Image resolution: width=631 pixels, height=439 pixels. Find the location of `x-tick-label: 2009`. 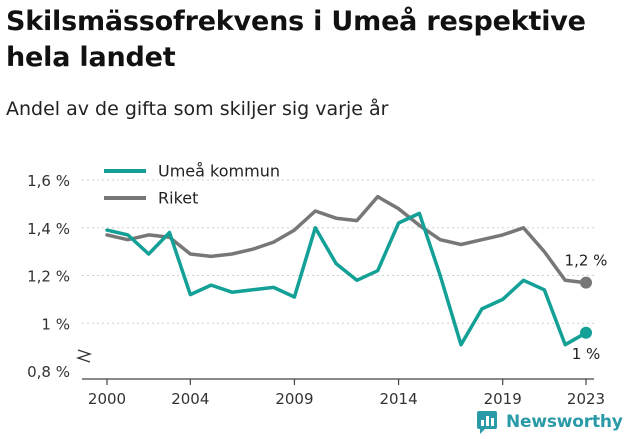

x-tick-label: 2009 is located at coordinates (294, 399).